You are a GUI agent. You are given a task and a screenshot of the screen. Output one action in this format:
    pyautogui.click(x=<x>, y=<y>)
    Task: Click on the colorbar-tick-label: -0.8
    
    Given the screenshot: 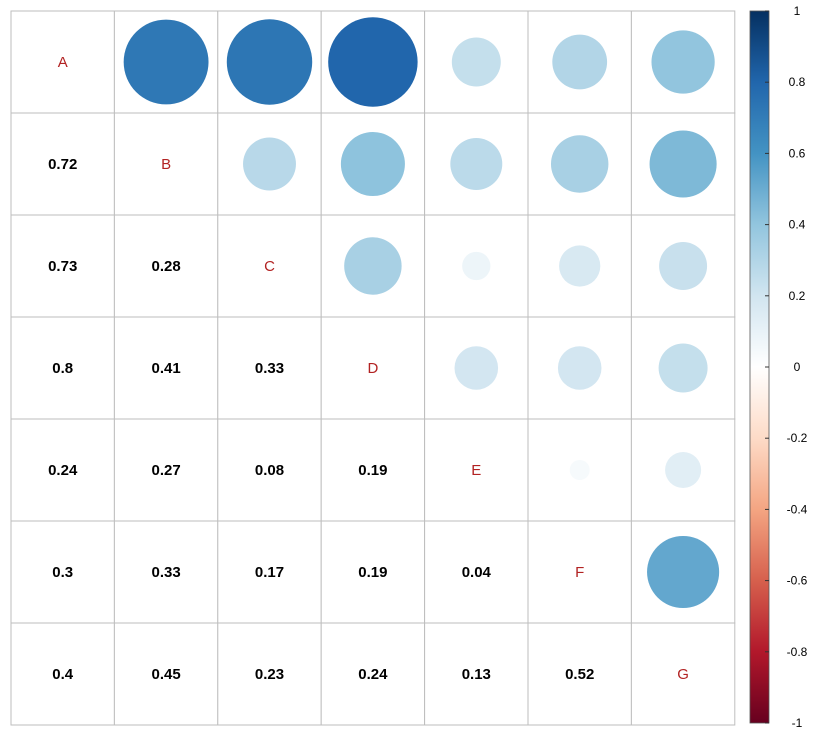 What is the action you would take?
    pyautogui.click(x=797, y=652)
    